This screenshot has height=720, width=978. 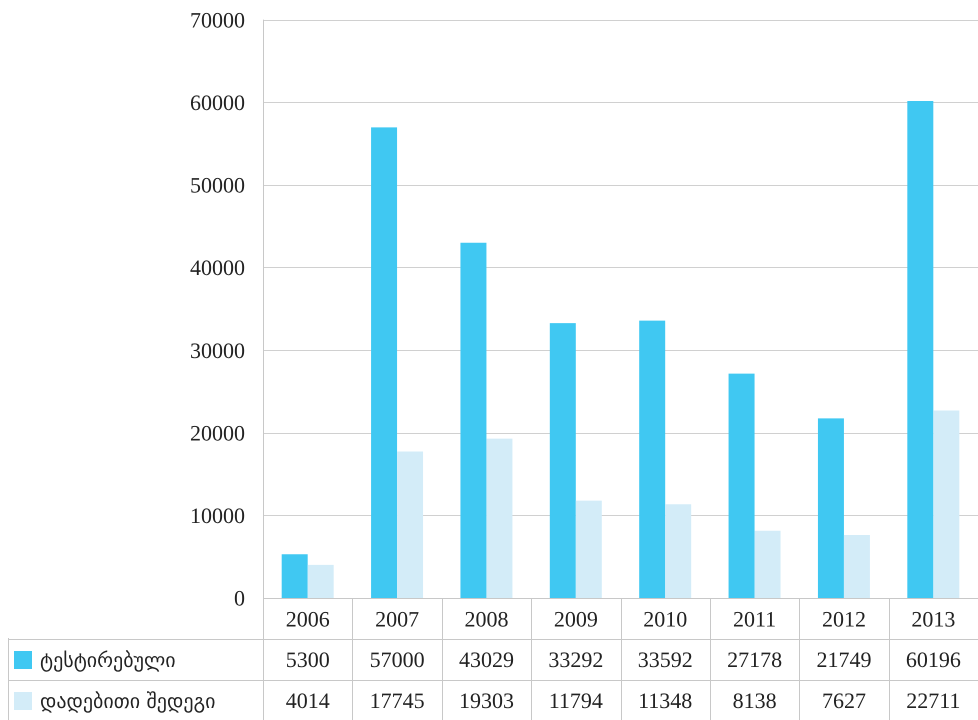 I want to click on x-tick-label: 2008, so click(x=486, y=619).